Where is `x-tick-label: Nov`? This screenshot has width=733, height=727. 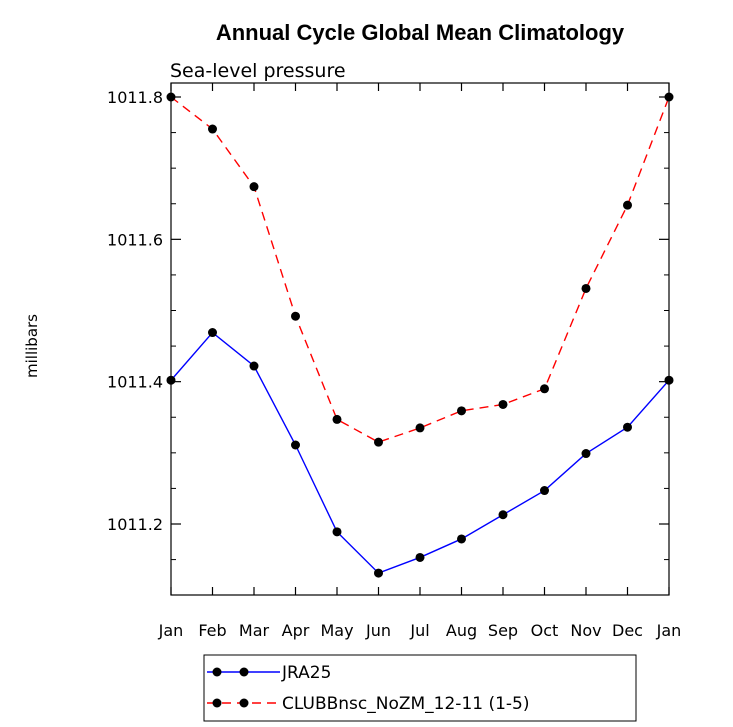
x-tick-label: Nov is located at coordinates (585, 630).